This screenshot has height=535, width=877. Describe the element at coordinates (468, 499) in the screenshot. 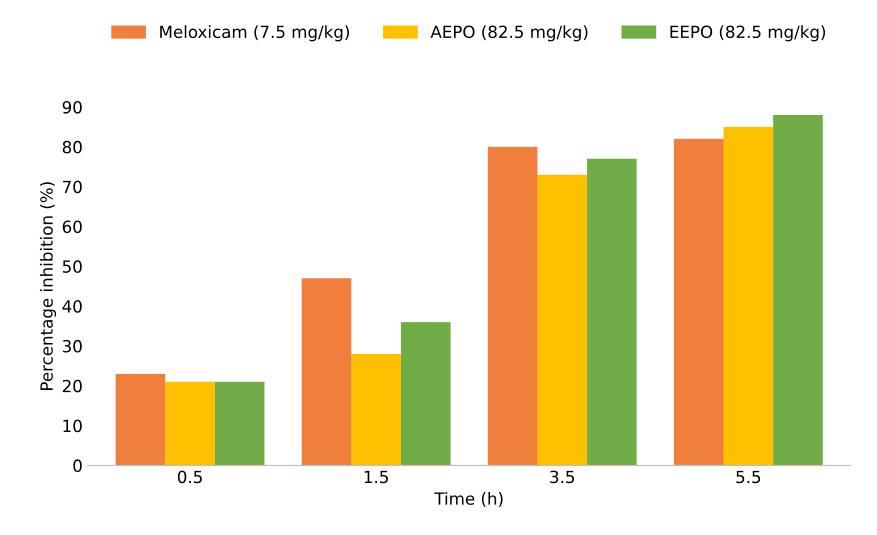

I see `x-axis-title: Time (h)` at that location.